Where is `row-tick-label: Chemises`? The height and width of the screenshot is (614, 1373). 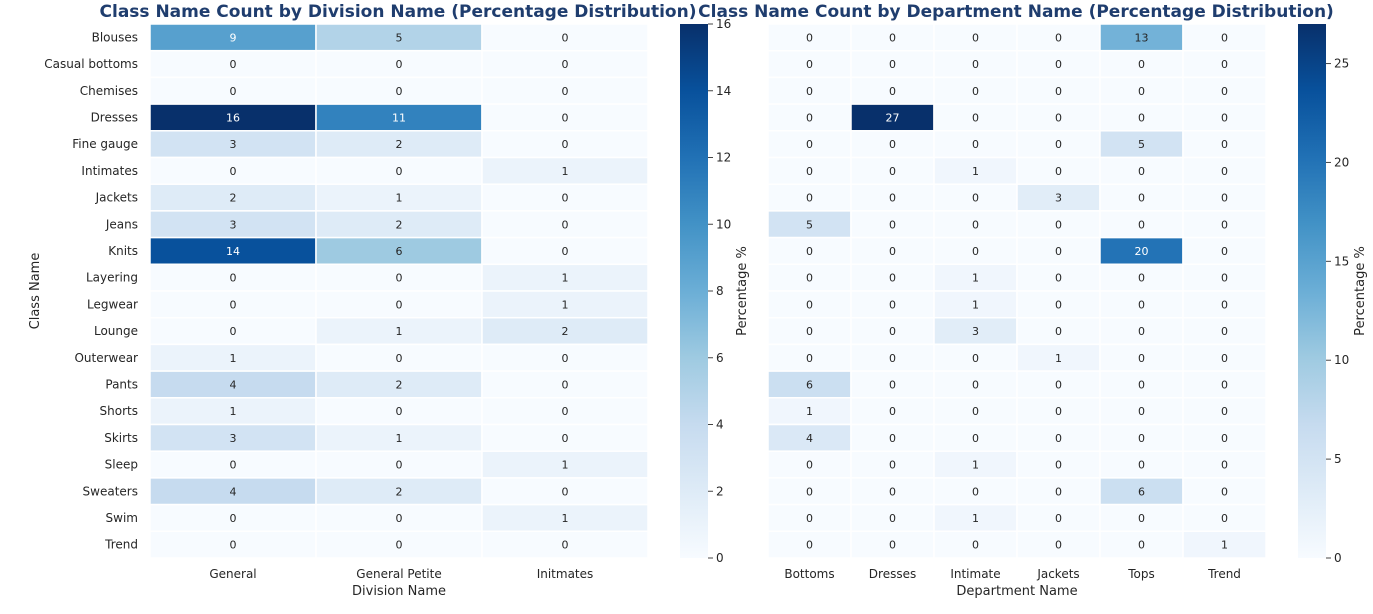 row-tick-label: Chemises is located at coordinates (109, 91).